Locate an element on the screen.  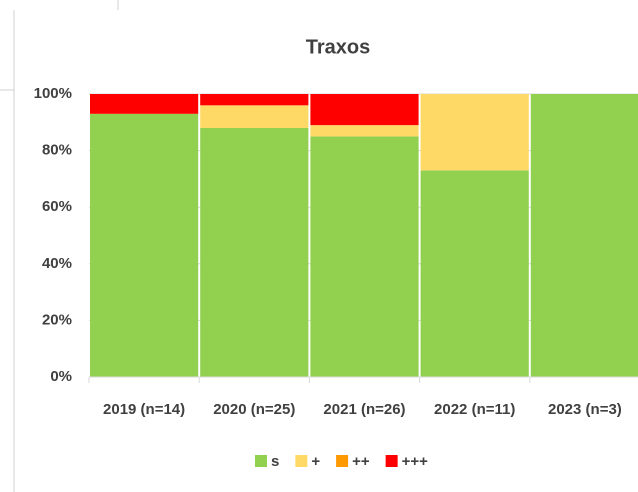
y-tick-label: 20% is located at coordinates (57, 319).